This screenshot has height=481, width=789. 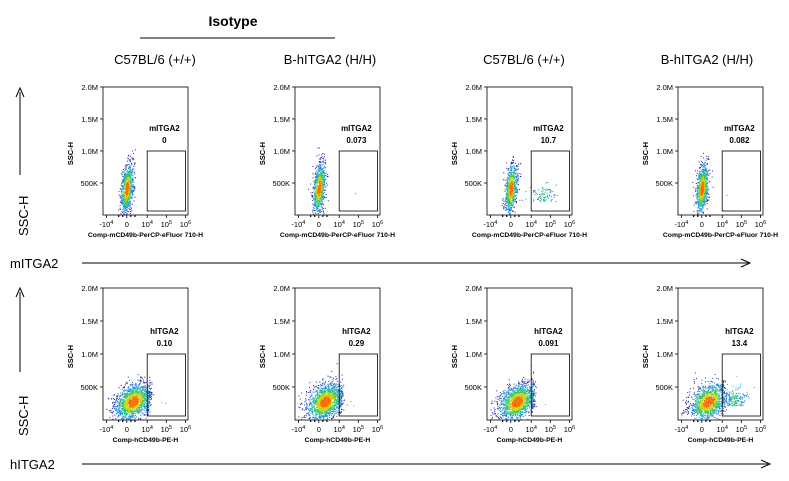 I want to click on y-tick-label: 1.5M, so click(x=89, y=321).